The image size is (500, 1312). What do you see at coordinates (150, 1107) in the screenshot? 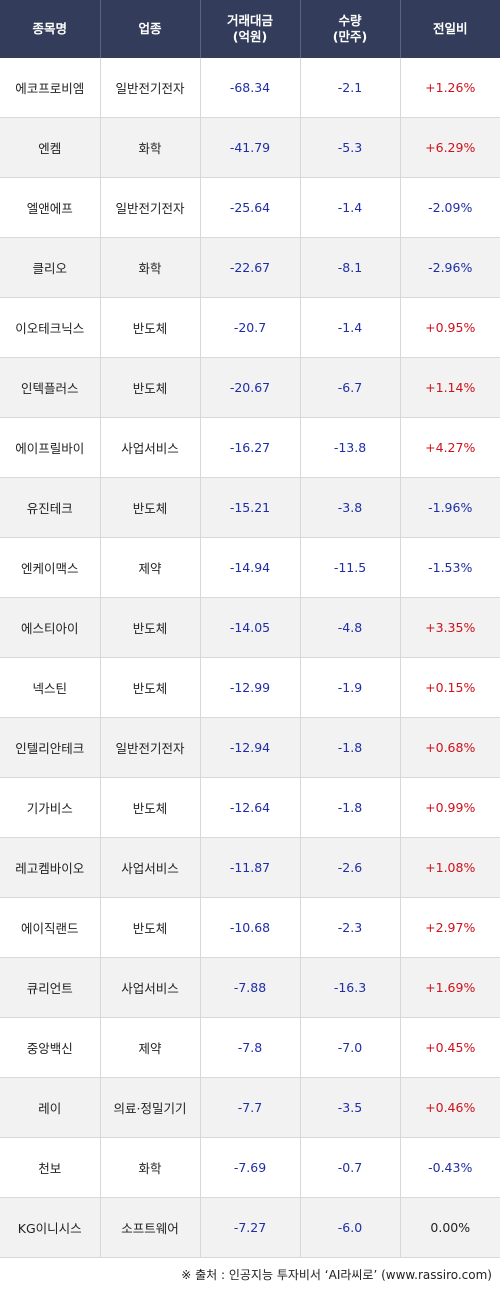
I see `sector-cell: 의료·정밀기기` at bounding box center [150, 1107].